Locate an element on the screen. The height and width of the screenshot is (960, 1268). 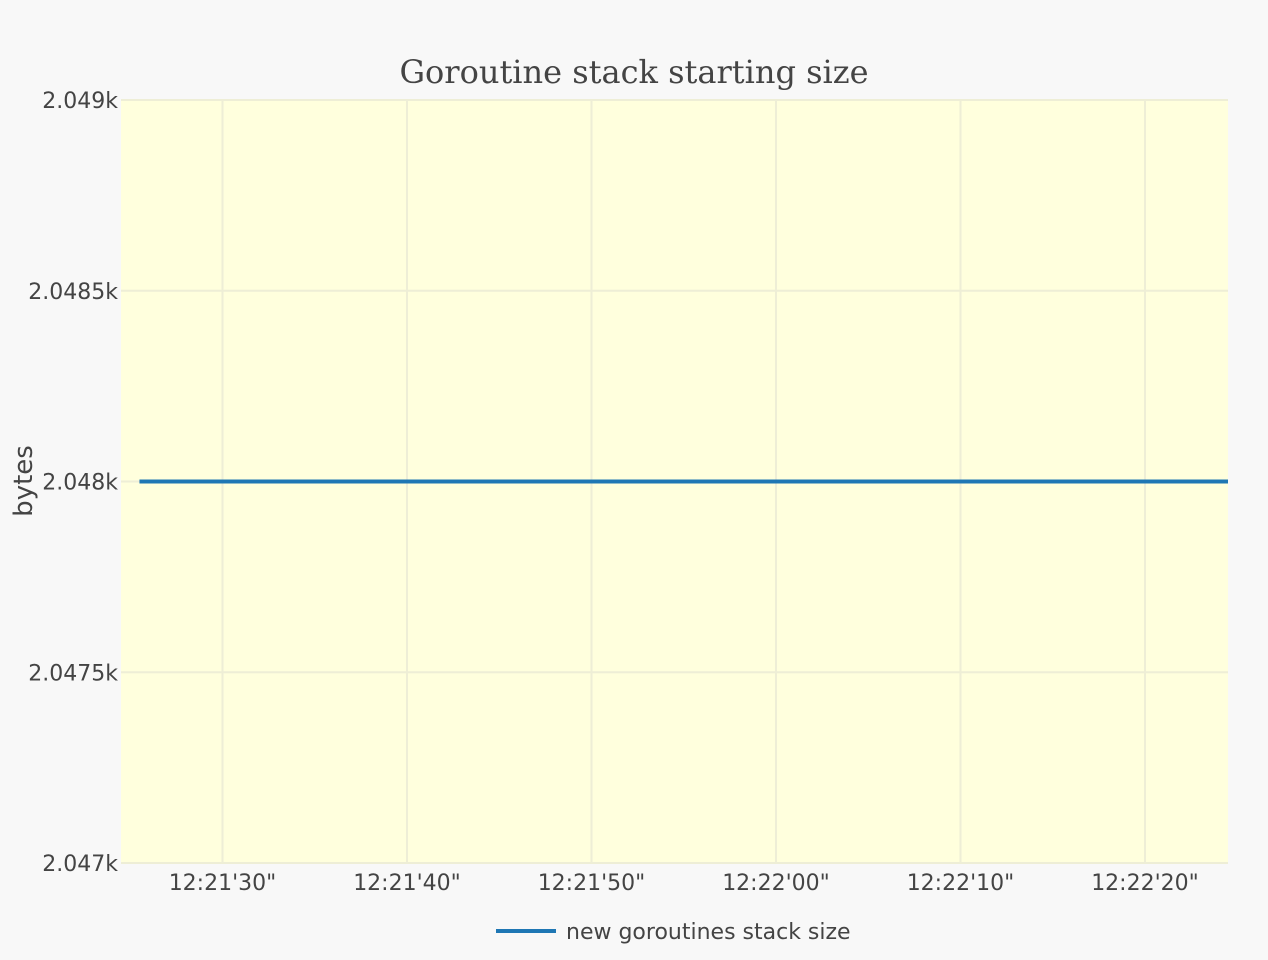
y-axis: 2.047k 2.0475k 2.048k 2.0485k 2.049k is located at coordinates (73, 483).